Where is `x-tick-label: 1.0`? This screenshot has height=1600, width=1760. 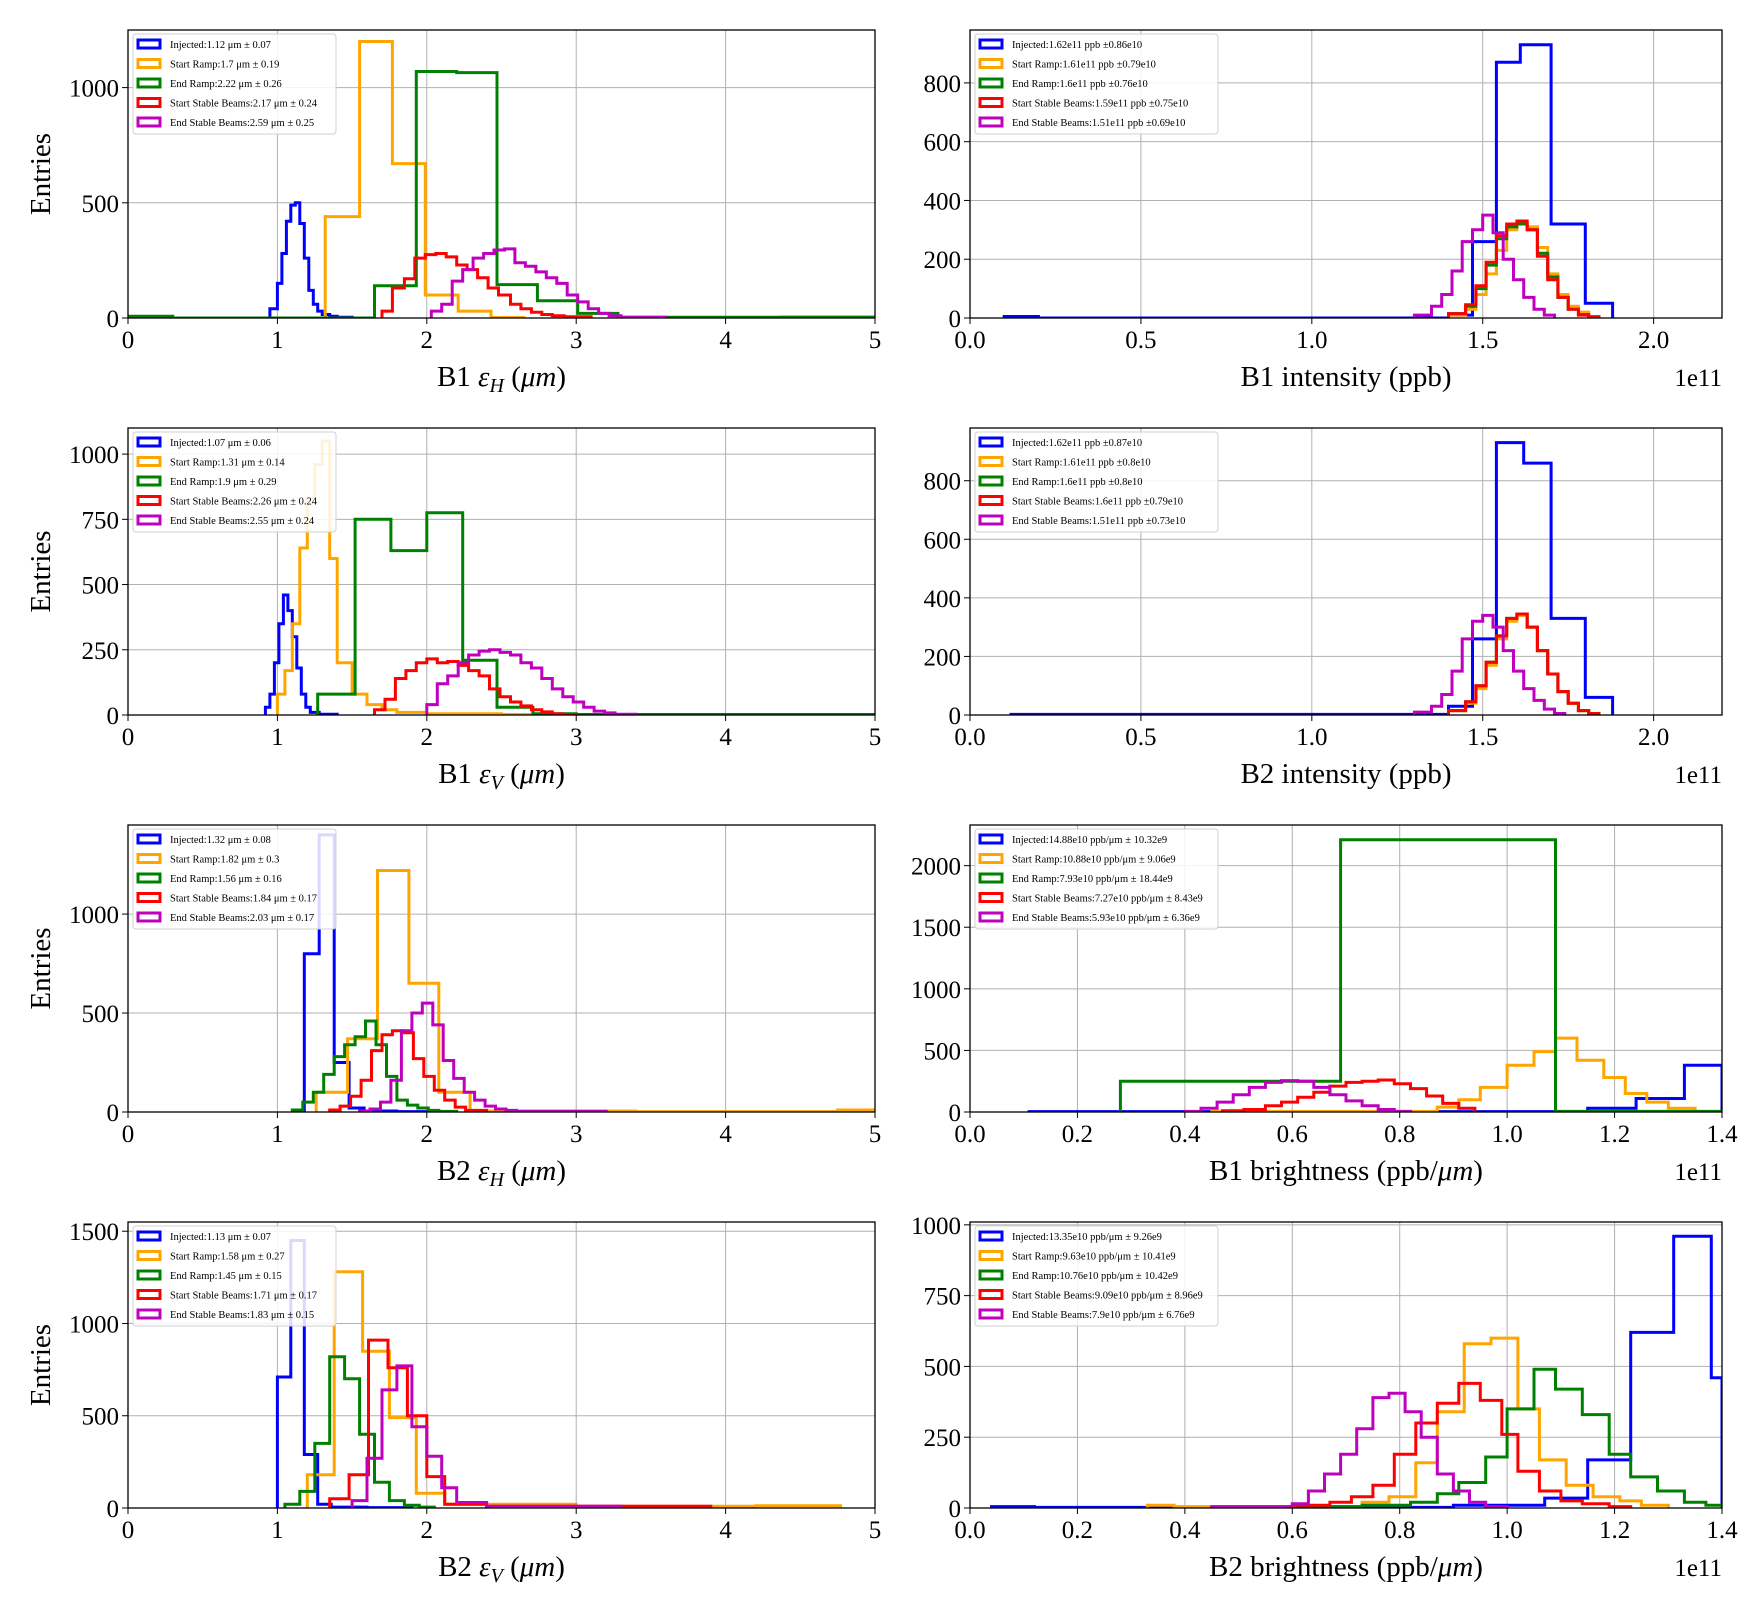
x-tick-label: 1.0 is located at coordinates (1507, 1530).